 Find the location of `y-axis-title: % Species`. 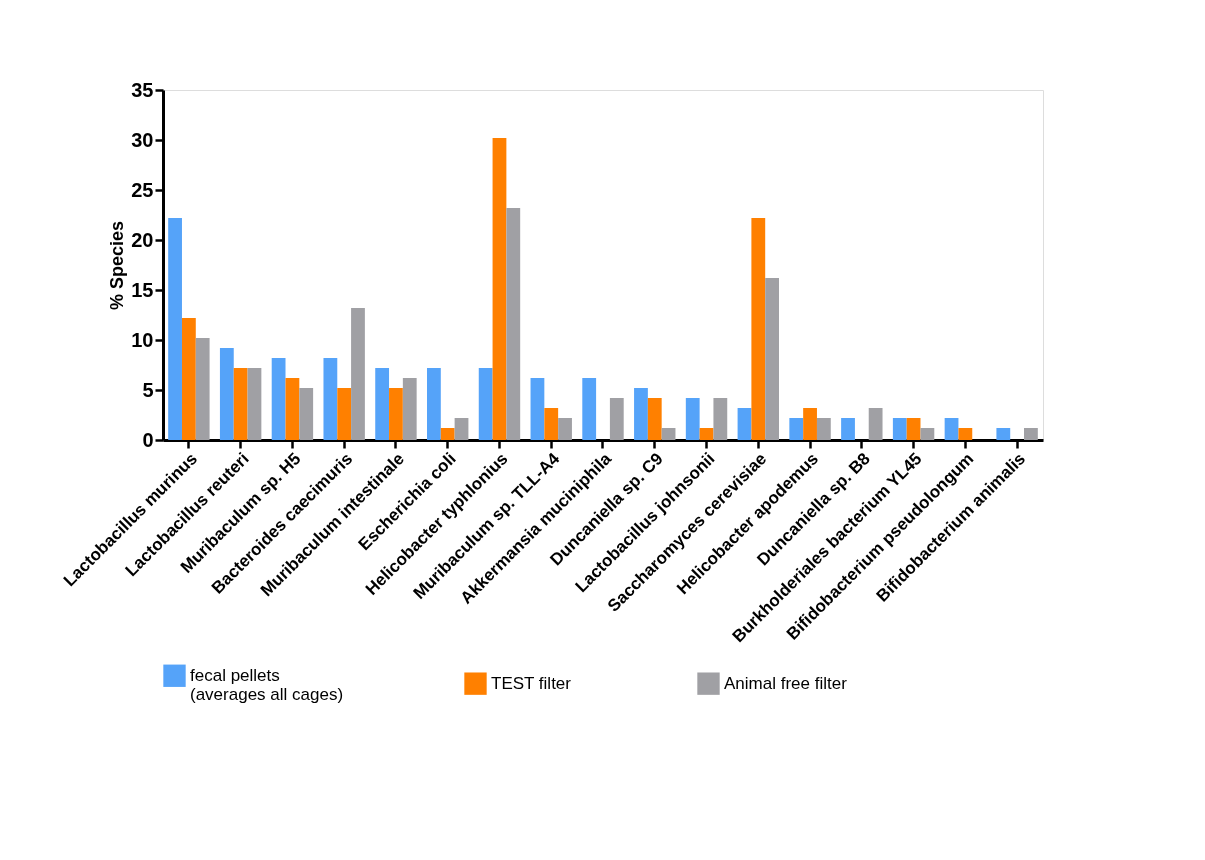

y-axis-title: % Species is located at coordinates (117, 265).